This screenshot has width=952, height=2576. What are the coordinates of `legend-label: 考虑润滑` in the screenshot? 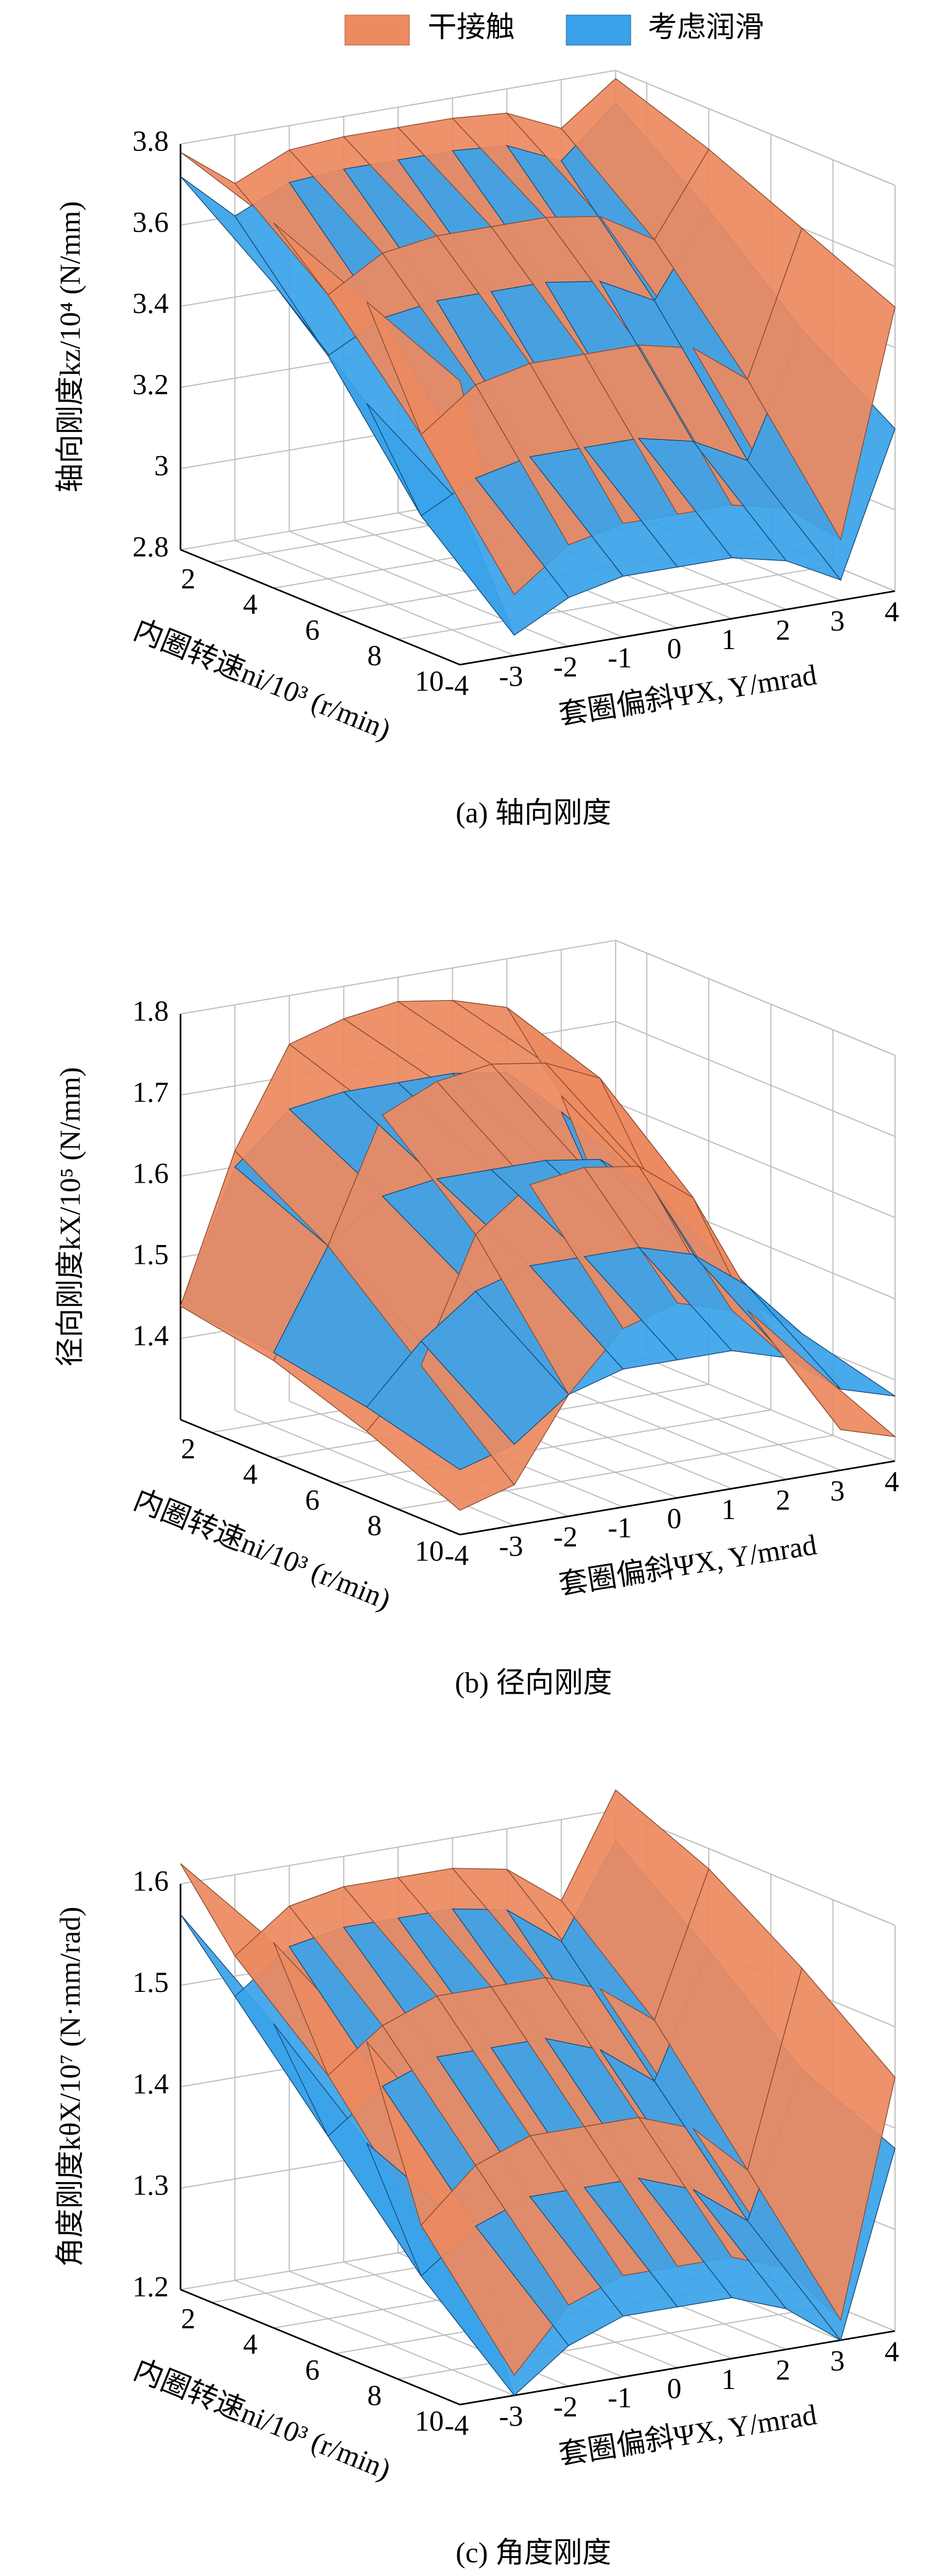 It's located at (706, 27).